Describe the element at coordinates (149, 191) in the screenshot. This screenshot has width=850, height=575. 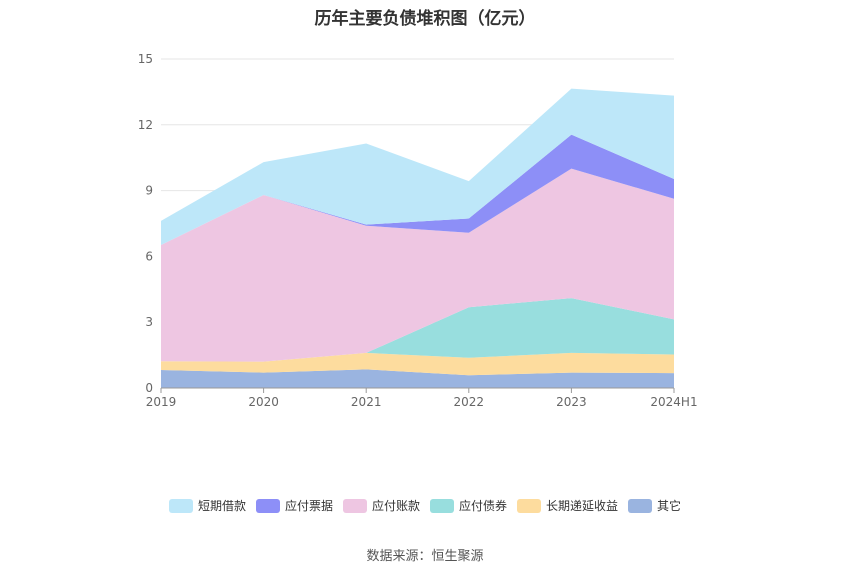
I see `y-tick-label: 9` at that location.